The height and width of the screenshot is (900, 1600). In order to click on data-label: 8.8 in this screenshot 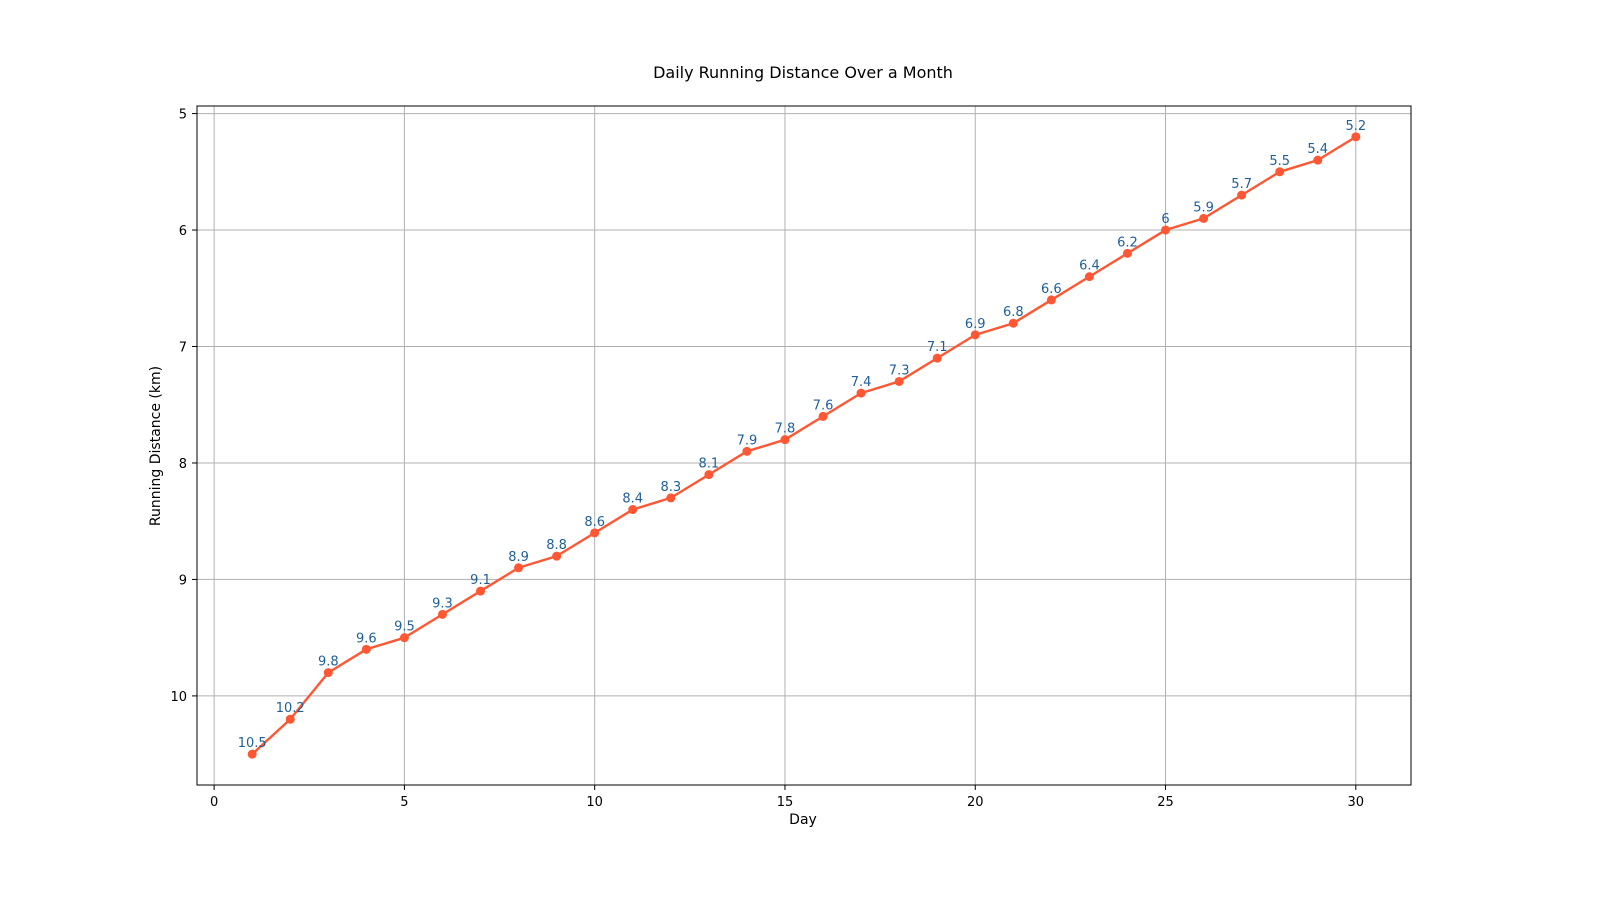, I will do `click(556, 545)`.